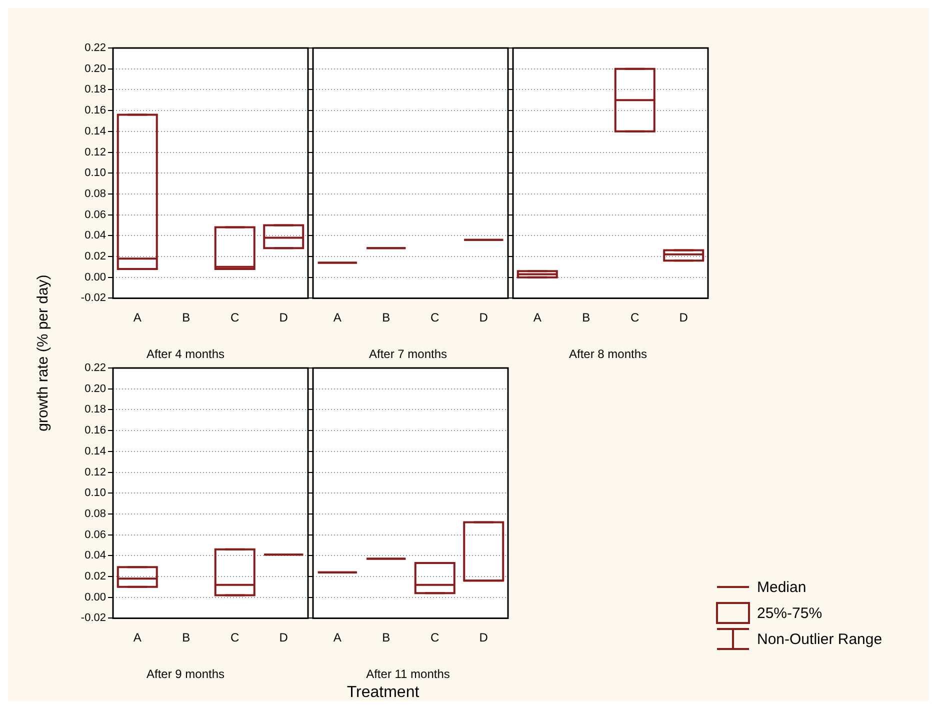 Image resolution: width=937 pixels, height=709 pixels. I want to click on y-axis-title: growth rate (% per day), so click(43, 353).